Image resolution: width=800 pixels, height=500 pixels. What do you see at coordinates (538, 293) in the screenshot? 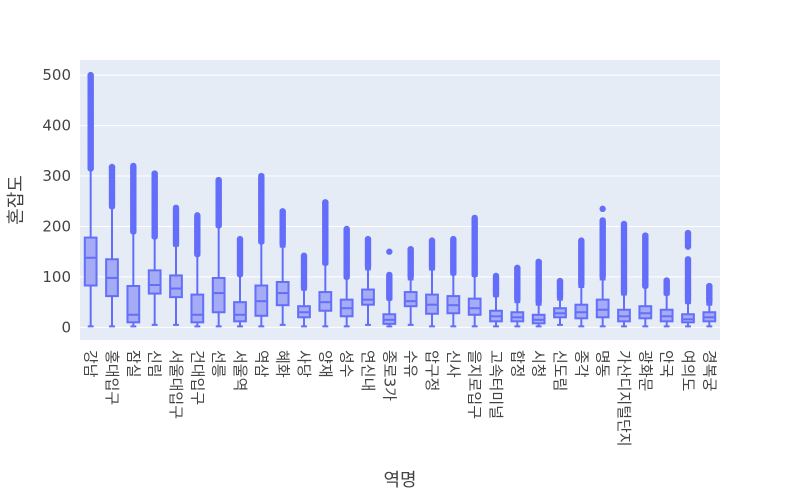
I see `box-시청` at bounding box center [538, 293].